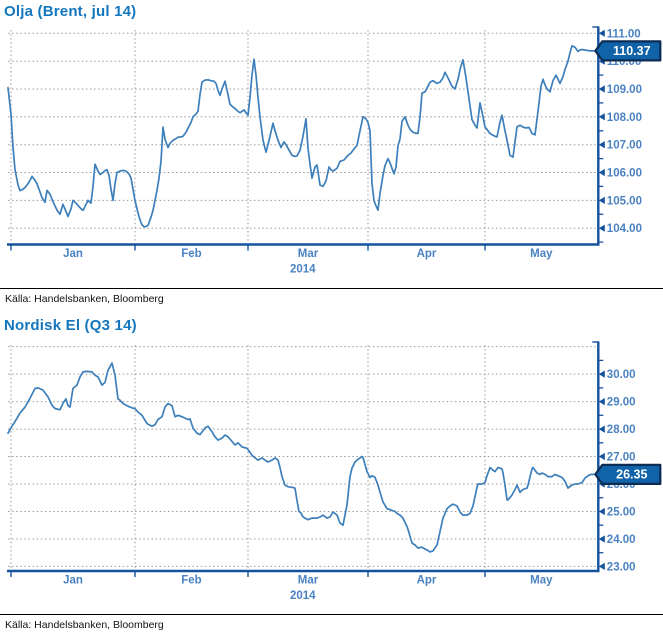 The width and height of the screenshot is (663, 639). Describe the element at coordinates (621, 567) in the screenshot. I see `y-tick-label: 23.00` at that location.